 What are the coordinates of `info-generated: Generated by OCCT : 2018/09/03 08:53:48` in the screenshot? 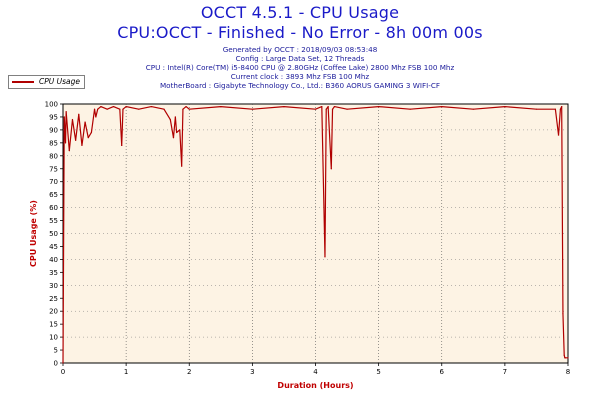 It's located at (300, 49).